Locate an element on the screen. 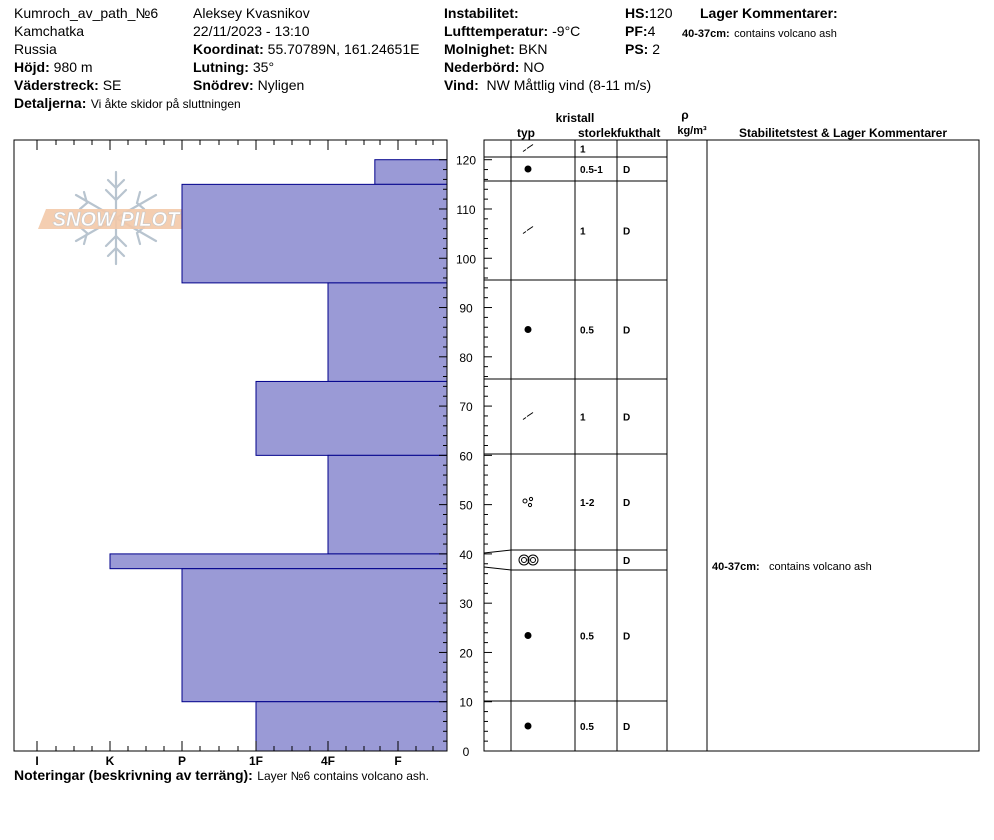  precipitation-value: NO is located at coordinates (534, 67).